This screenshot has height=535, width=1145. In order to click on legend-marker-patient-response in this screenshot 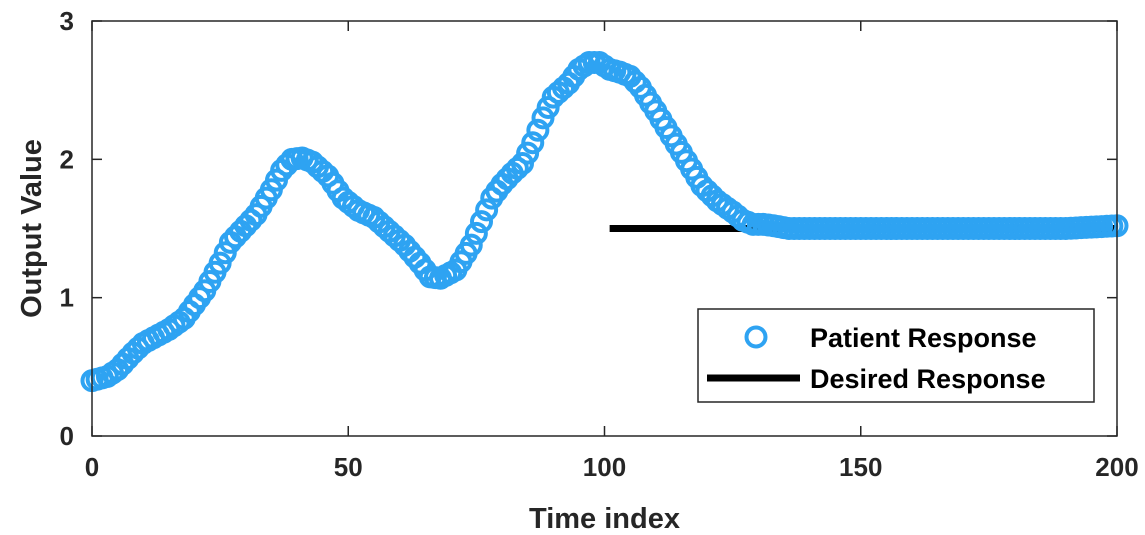, I will do `click(756, 337)`.